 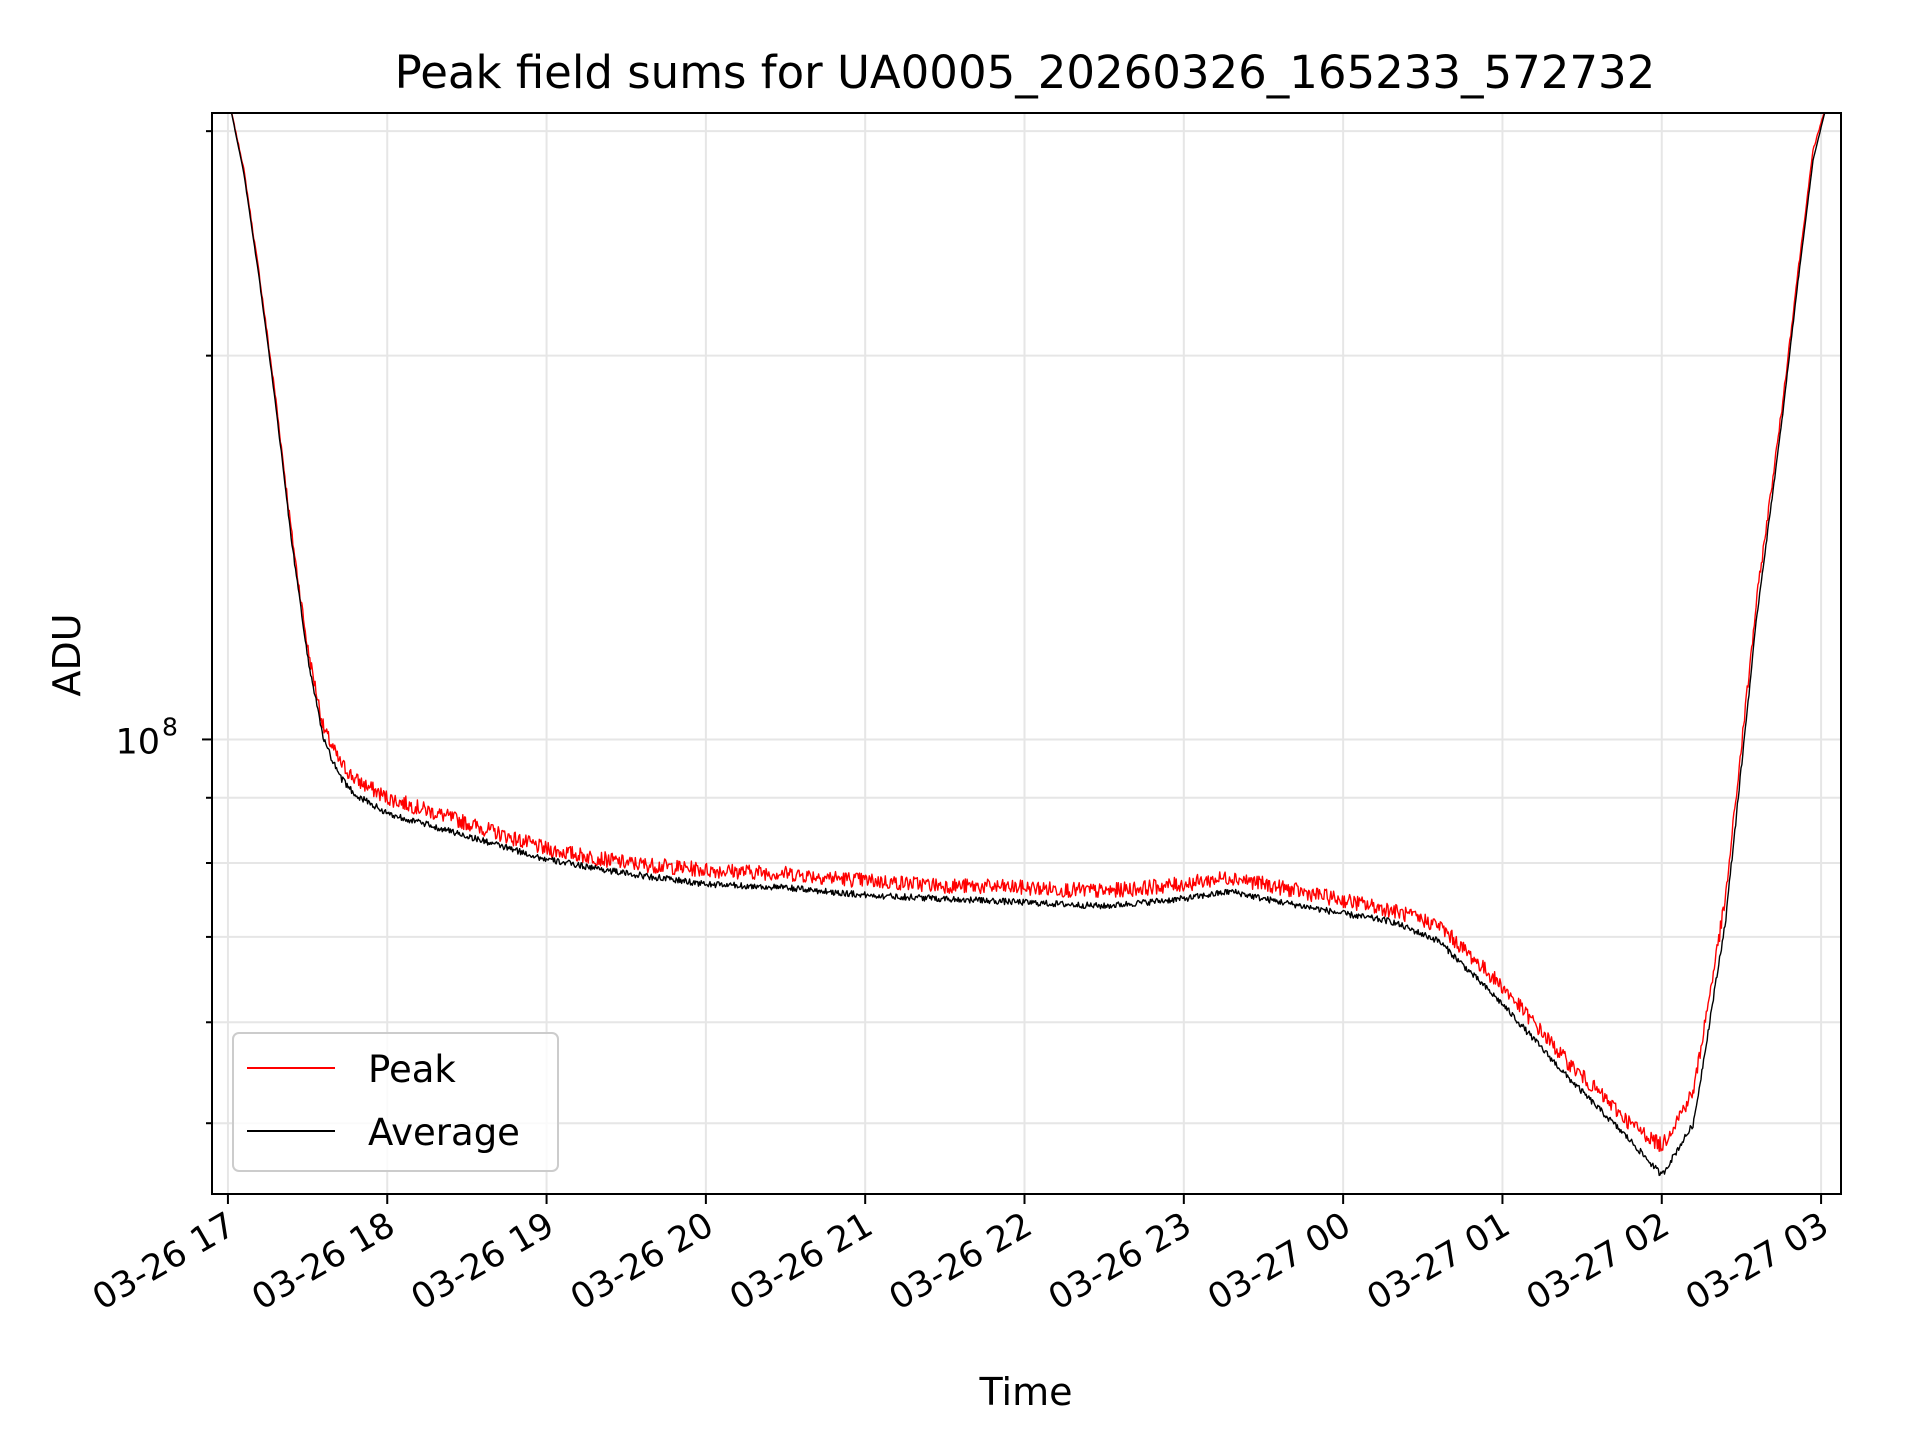 What do you see at coordinates (137, 742) in the screenshot?
I see `y-tick-label: 10` at bounding box center [137, 742].